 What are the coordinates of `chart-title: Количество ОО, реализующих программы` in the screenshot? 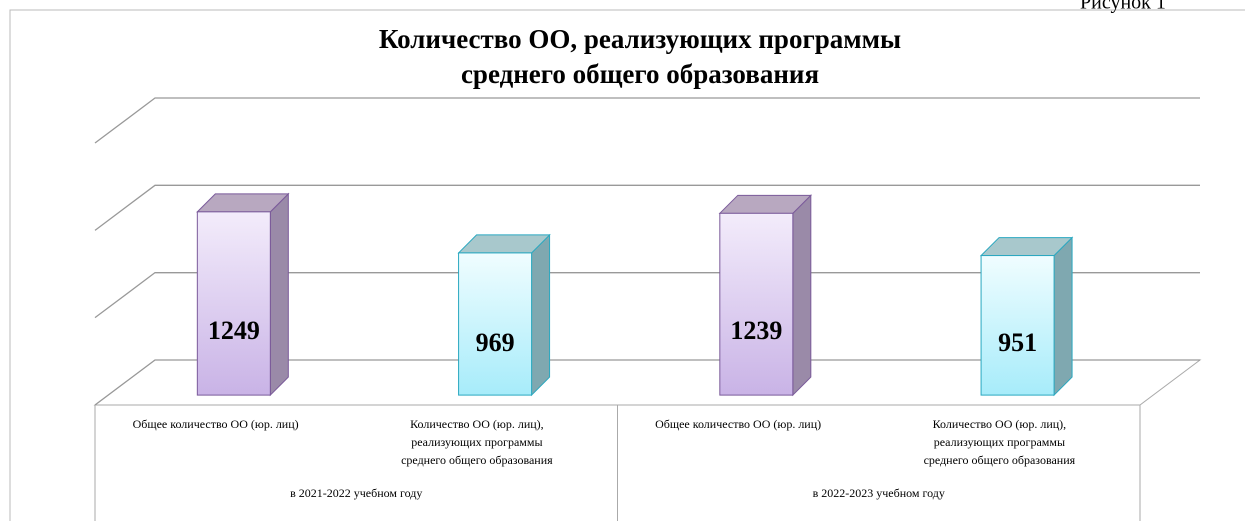 It's located at (640, 39).